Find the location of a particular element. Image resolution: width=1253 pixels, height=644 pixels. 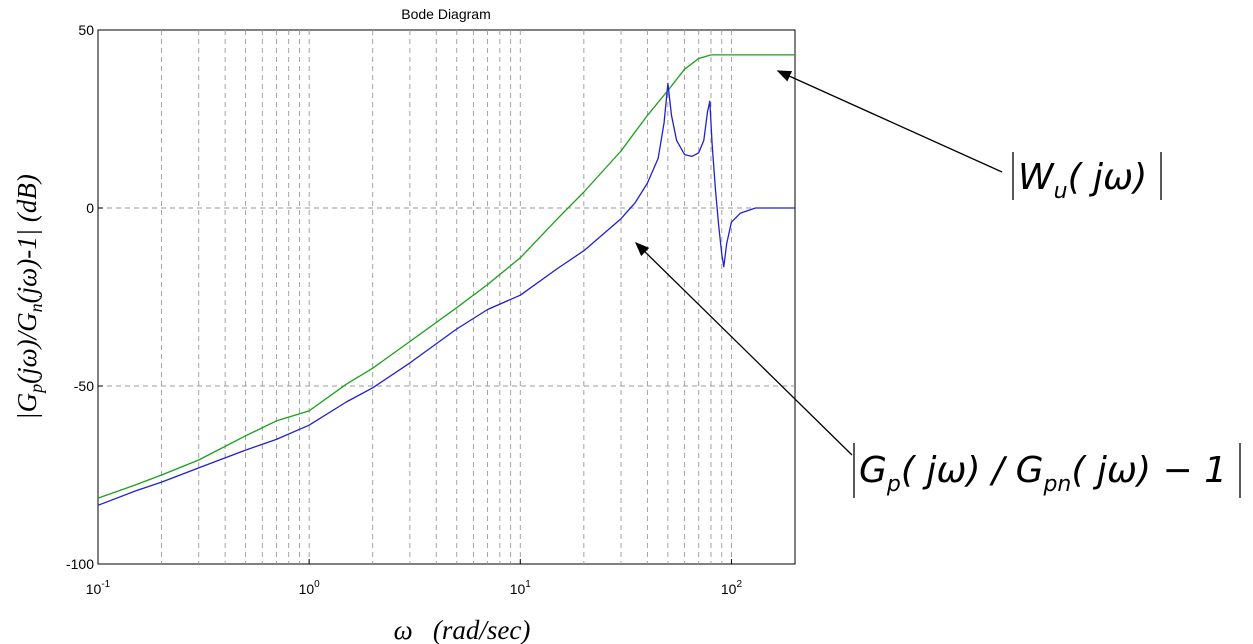

y-tick-label: 50 is located at coordinates (86, 30).